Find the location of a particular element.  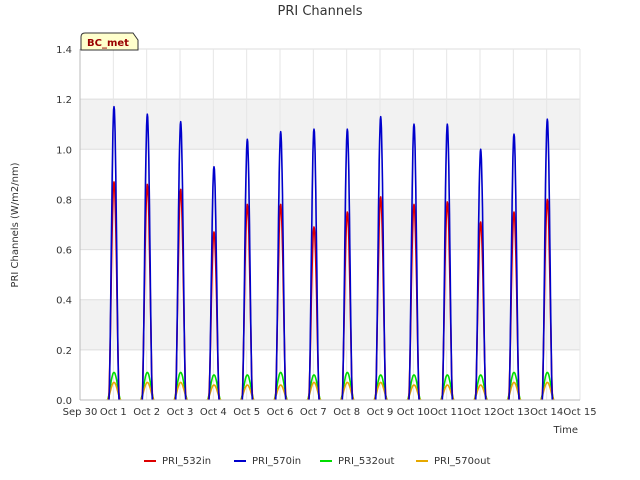

y-tick-label: 1.0 is located at coordinates (64, 150).